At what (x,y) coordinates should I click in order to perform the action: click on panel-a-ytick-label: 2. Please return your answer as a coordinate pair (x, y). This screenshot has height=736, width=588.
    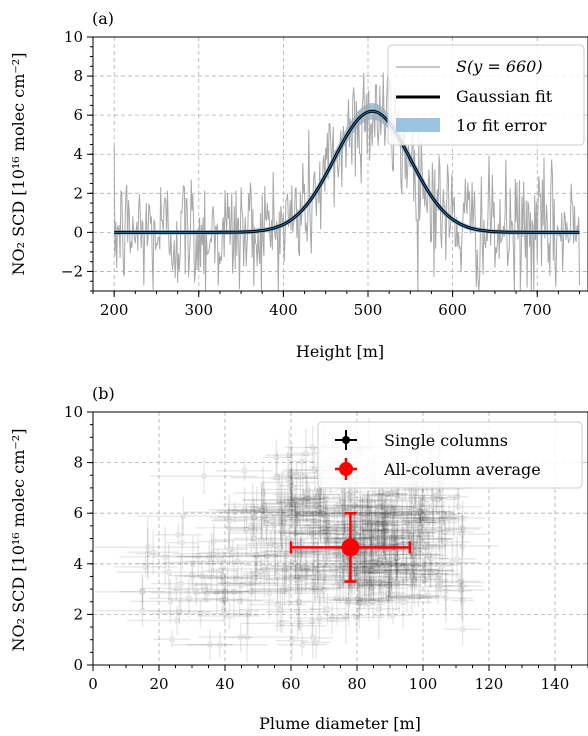
    Looking at the image, I should click on (78, 193).